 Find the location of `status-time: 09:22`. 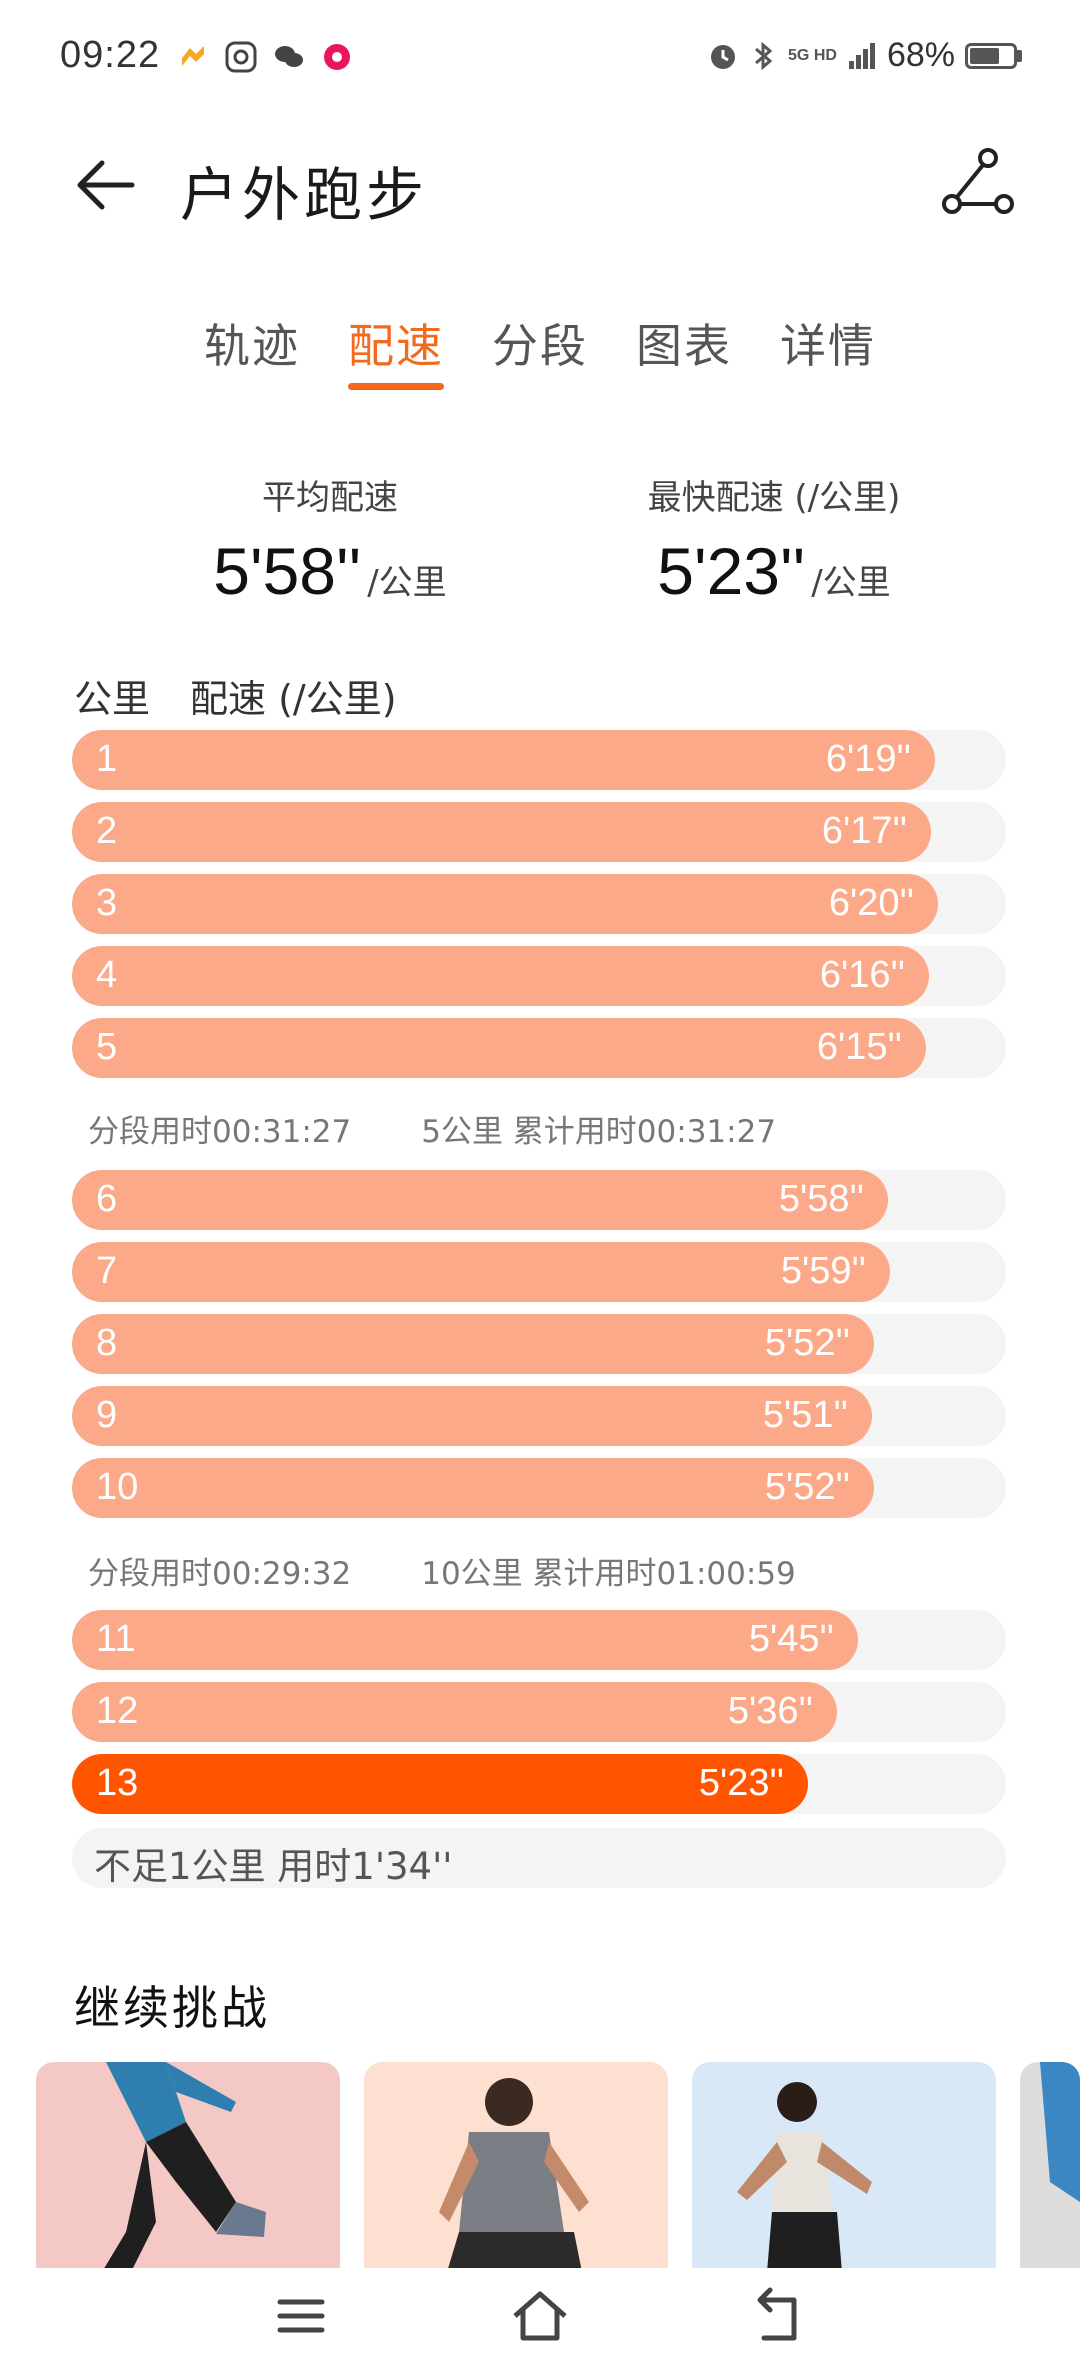

status-time: 09:22 is located at coordinates (110, 55).